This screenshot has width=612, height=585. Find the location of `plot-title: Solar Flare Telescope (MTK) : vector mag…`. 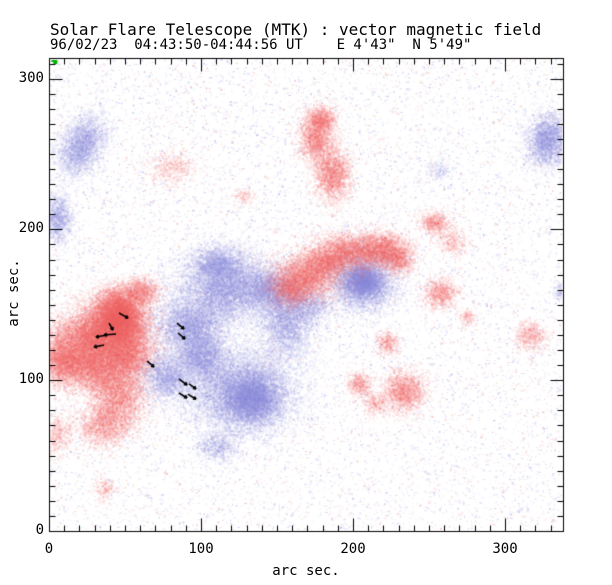

plot-title: Solar Flare Telescope (MTK) : vector mag… is located at coordinates (296, 29).